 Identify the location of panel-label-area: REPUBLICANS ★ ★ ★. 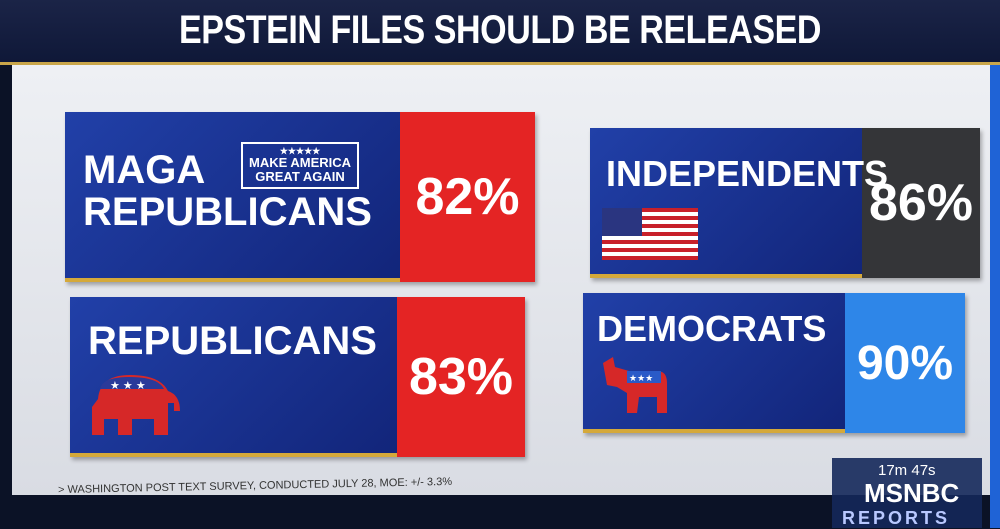
(233, 377).